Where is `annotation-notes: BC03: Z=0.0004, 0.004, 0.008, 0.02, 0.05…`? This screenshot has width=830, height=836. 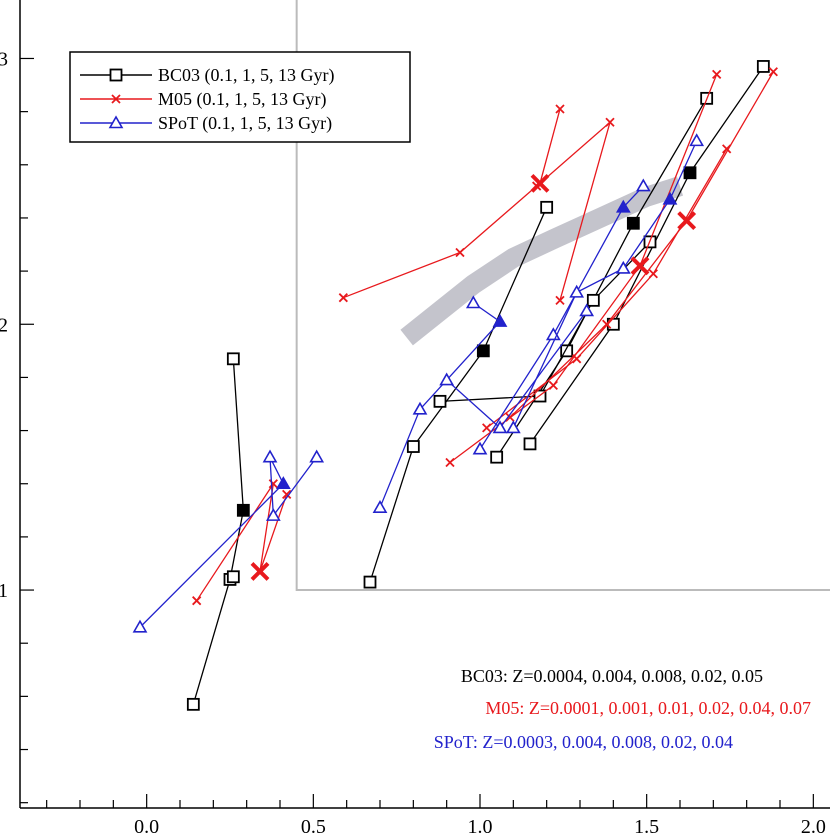 annotation-notes: BC03: Z=0.0004, 0.004, 0.008, 0.02, 0.05… is located at coordinates (622, 709).